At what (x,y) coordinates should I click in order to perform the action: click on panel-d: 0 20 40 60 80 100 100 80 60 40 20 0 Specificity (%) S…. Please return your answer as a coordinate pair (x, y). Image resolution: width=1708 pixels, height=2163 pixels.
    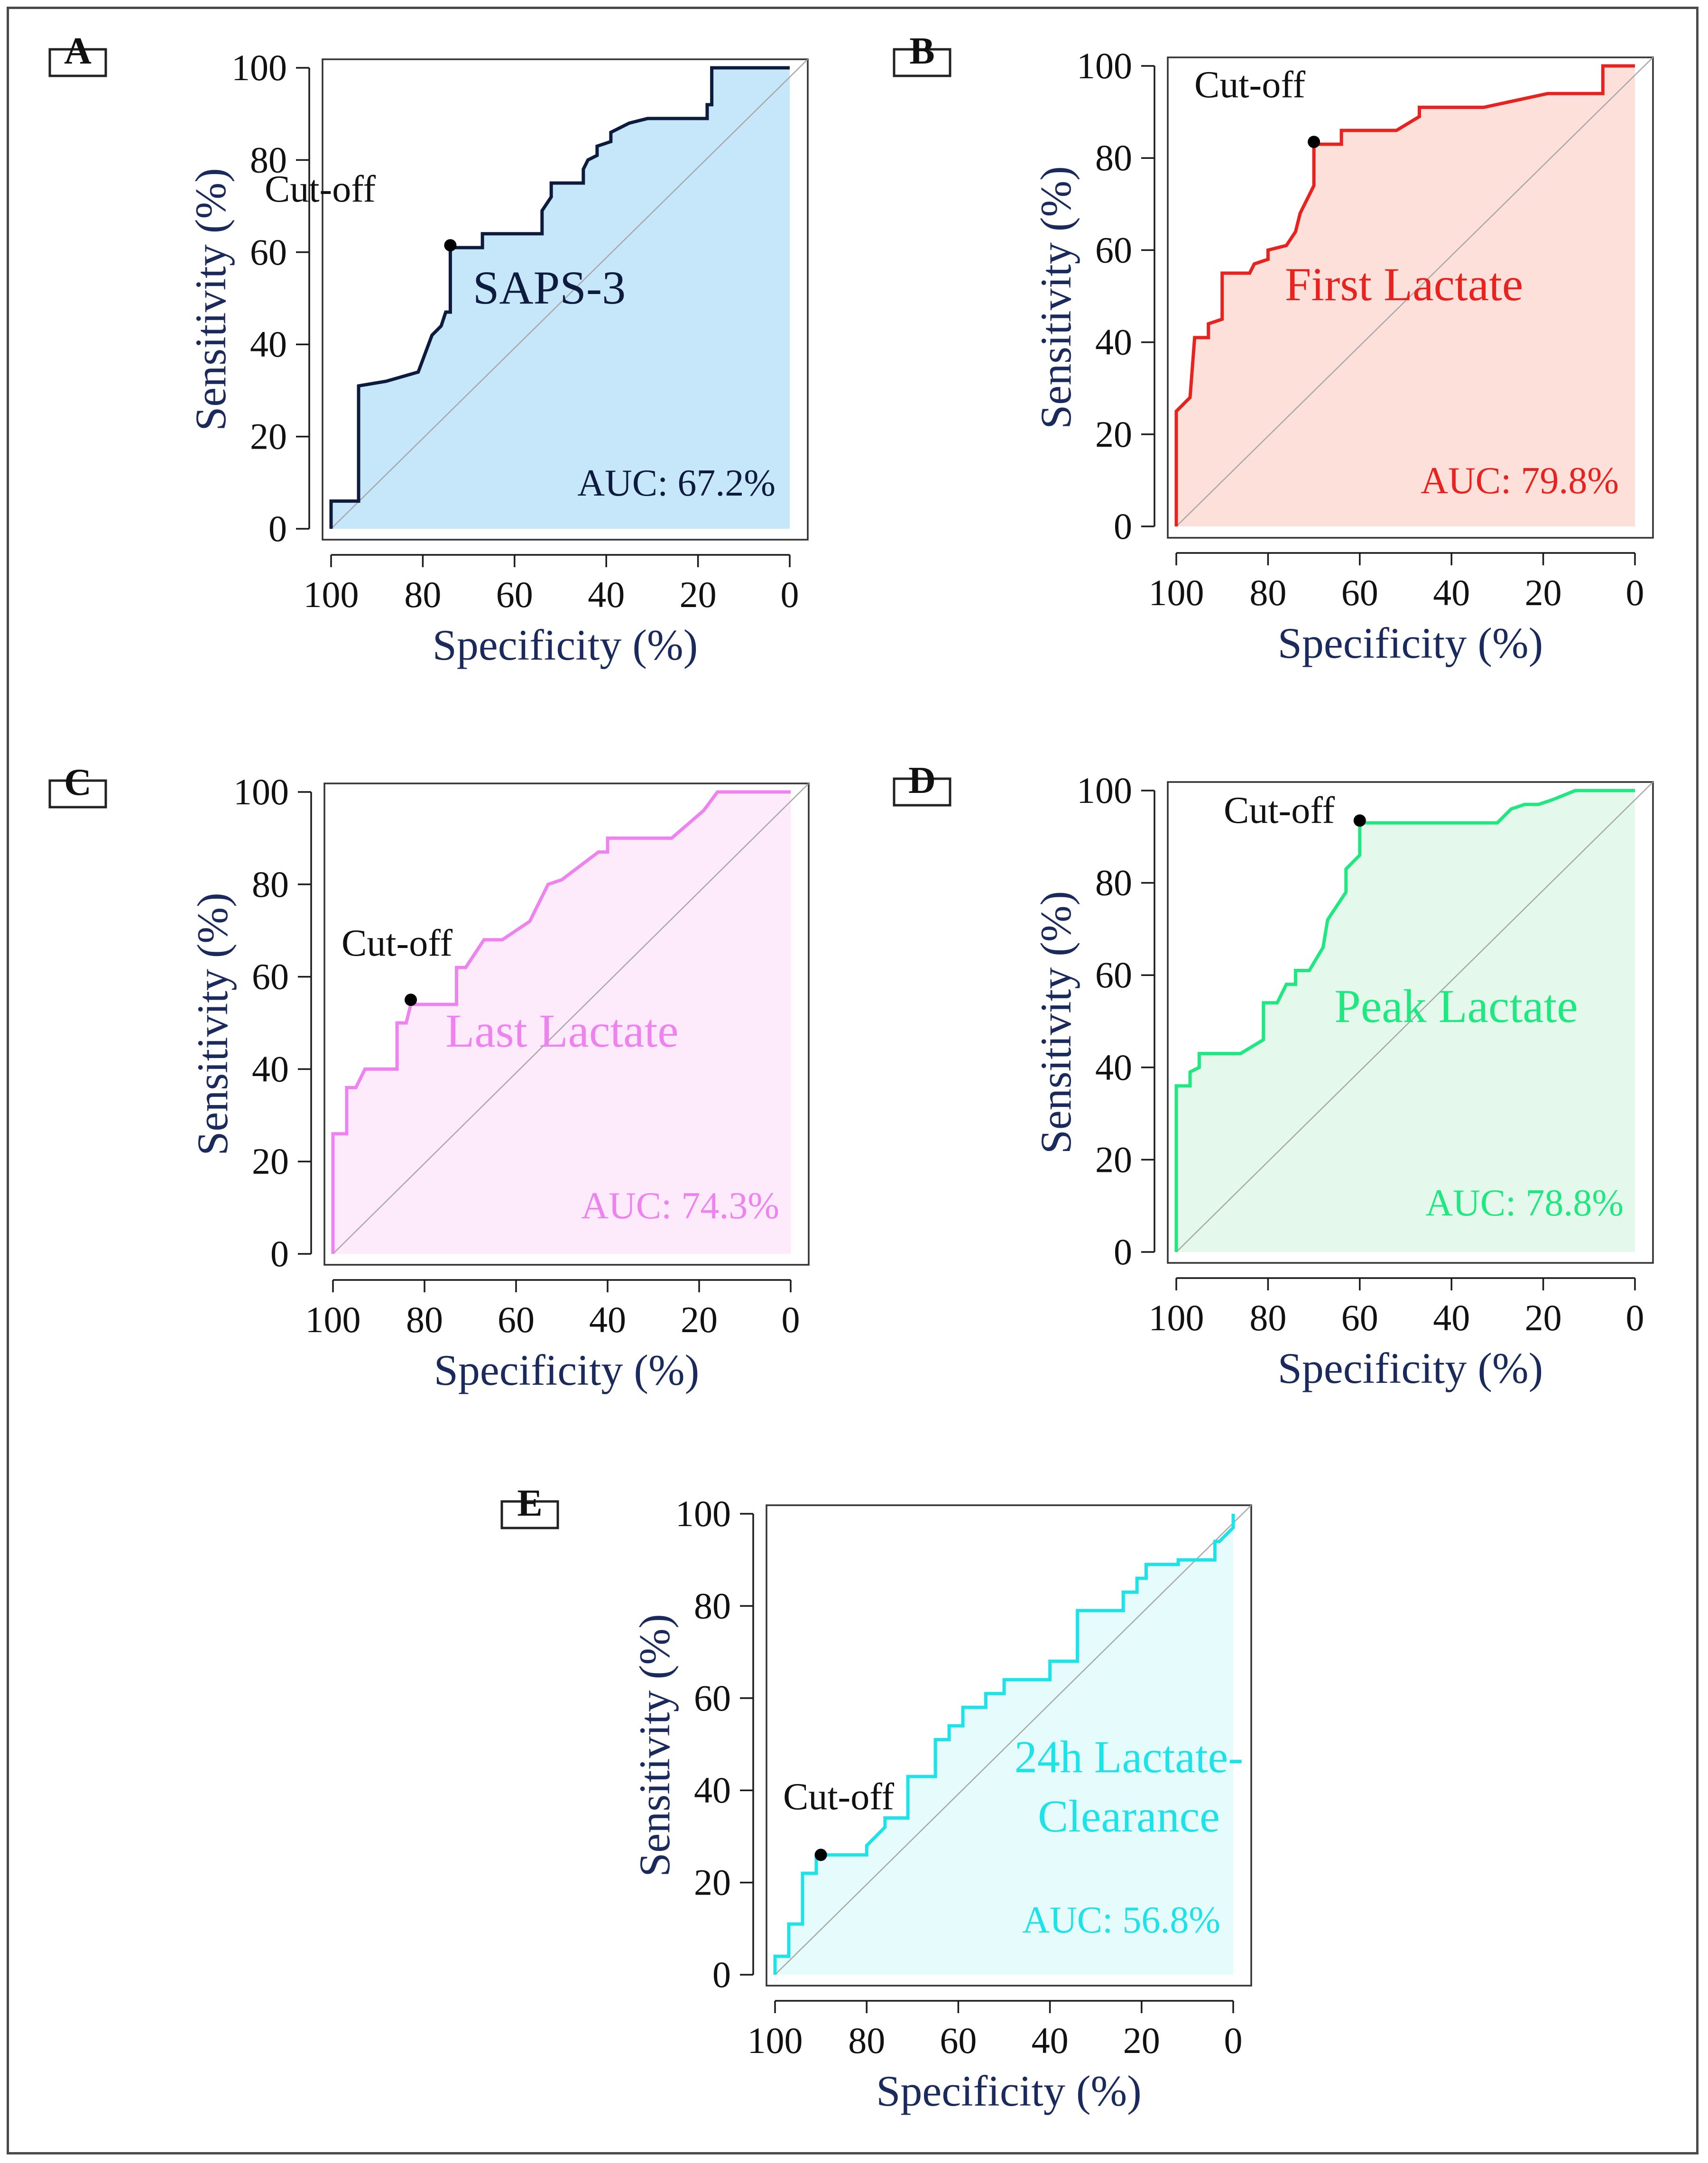
    Looking at the image, I should click on (1273, 1076).